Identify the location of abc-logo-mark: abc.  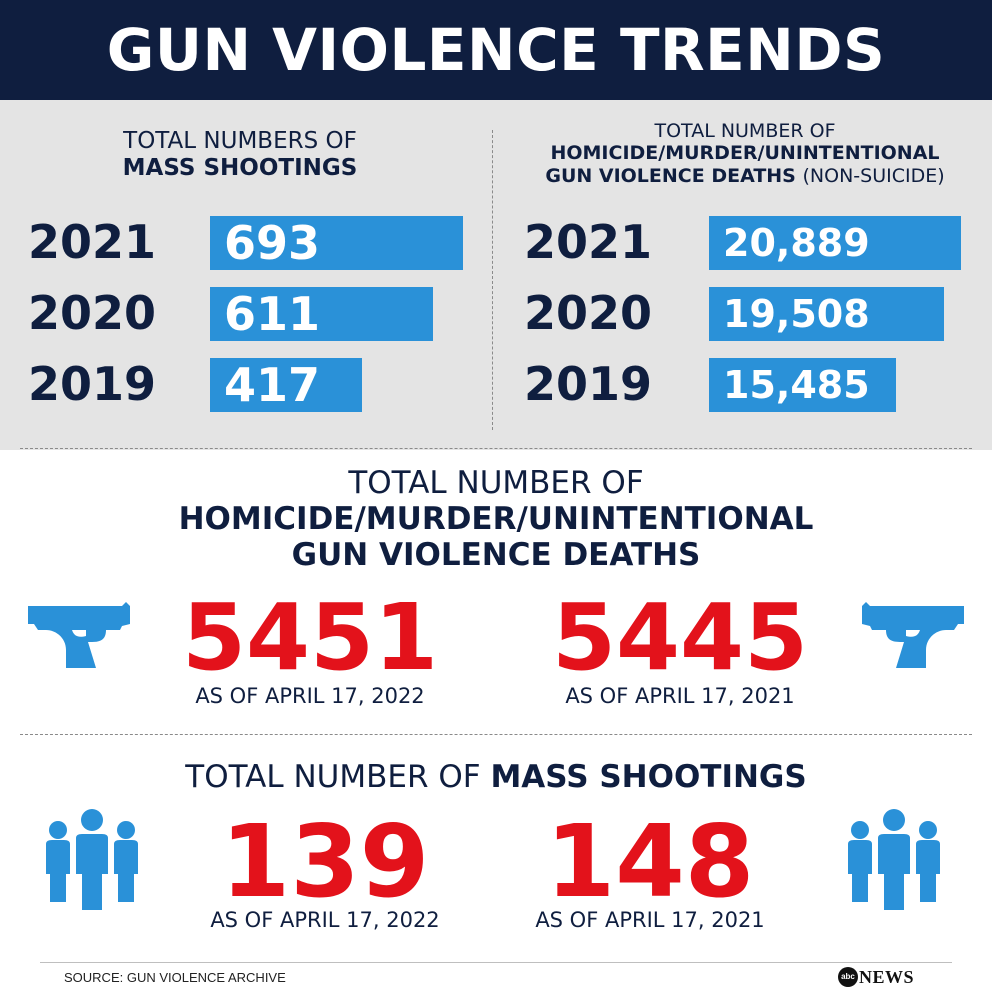
(848, 977).